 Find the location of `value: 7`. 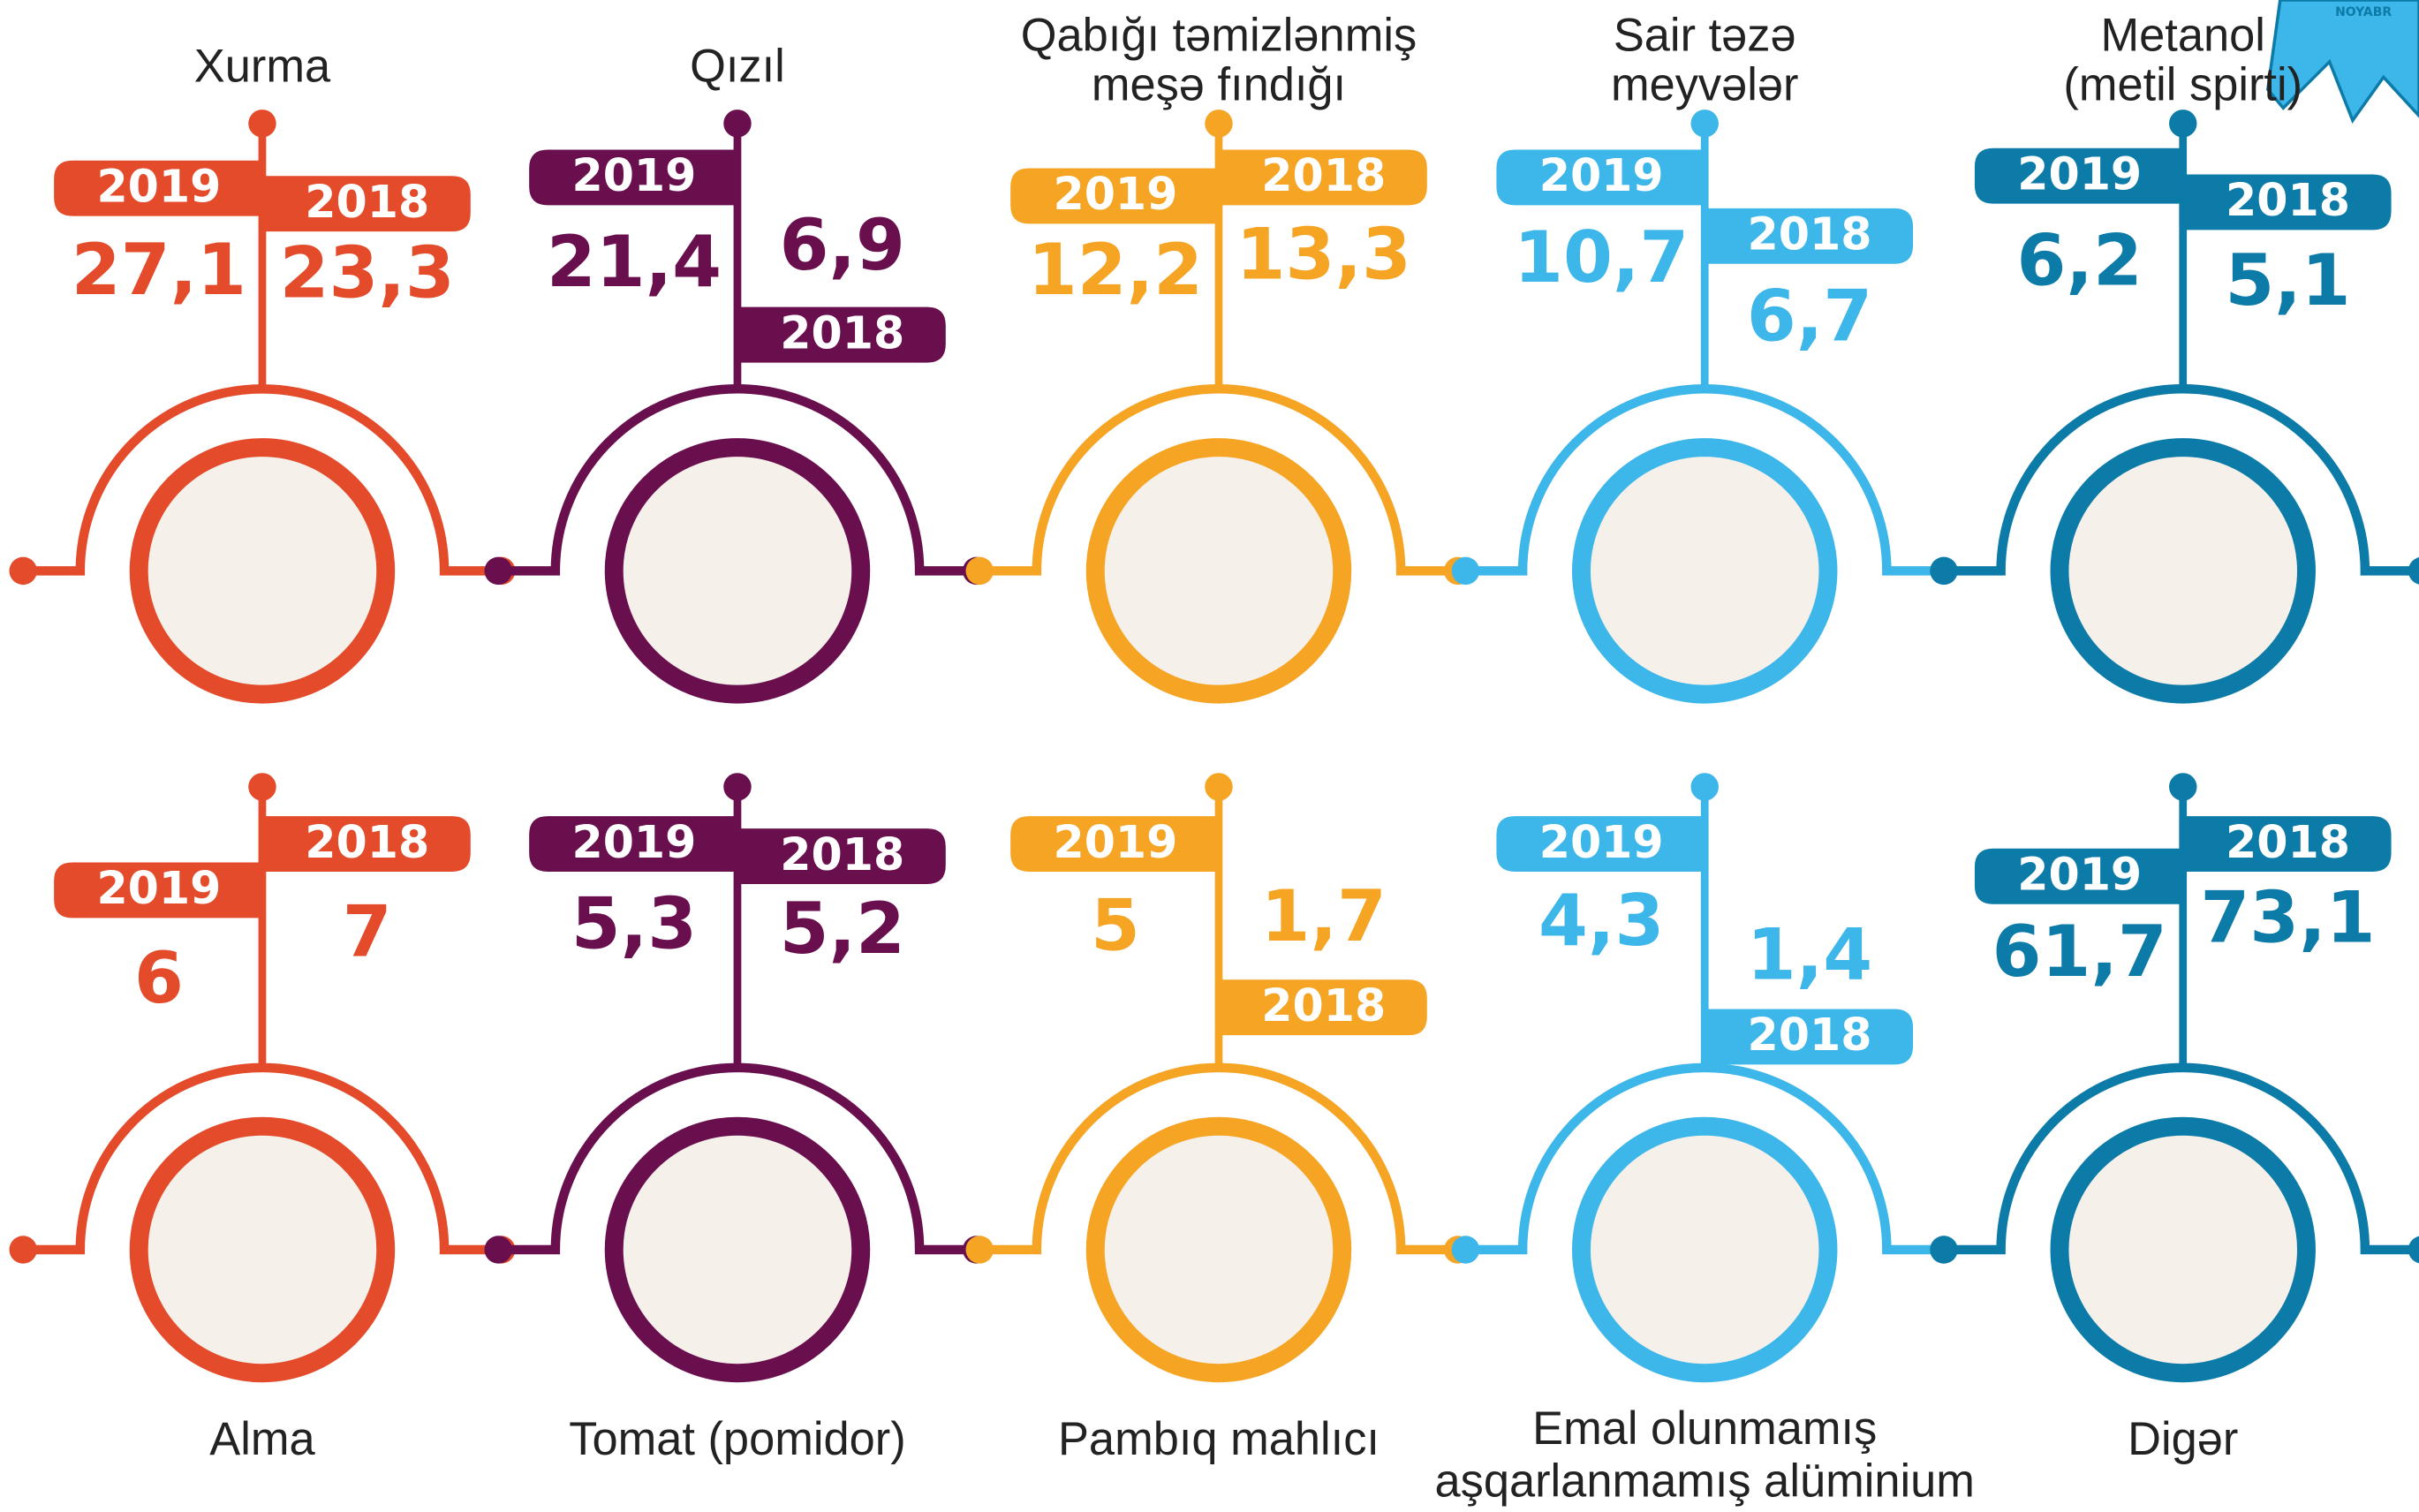

value: 7 is located at coordinates (368, 930).